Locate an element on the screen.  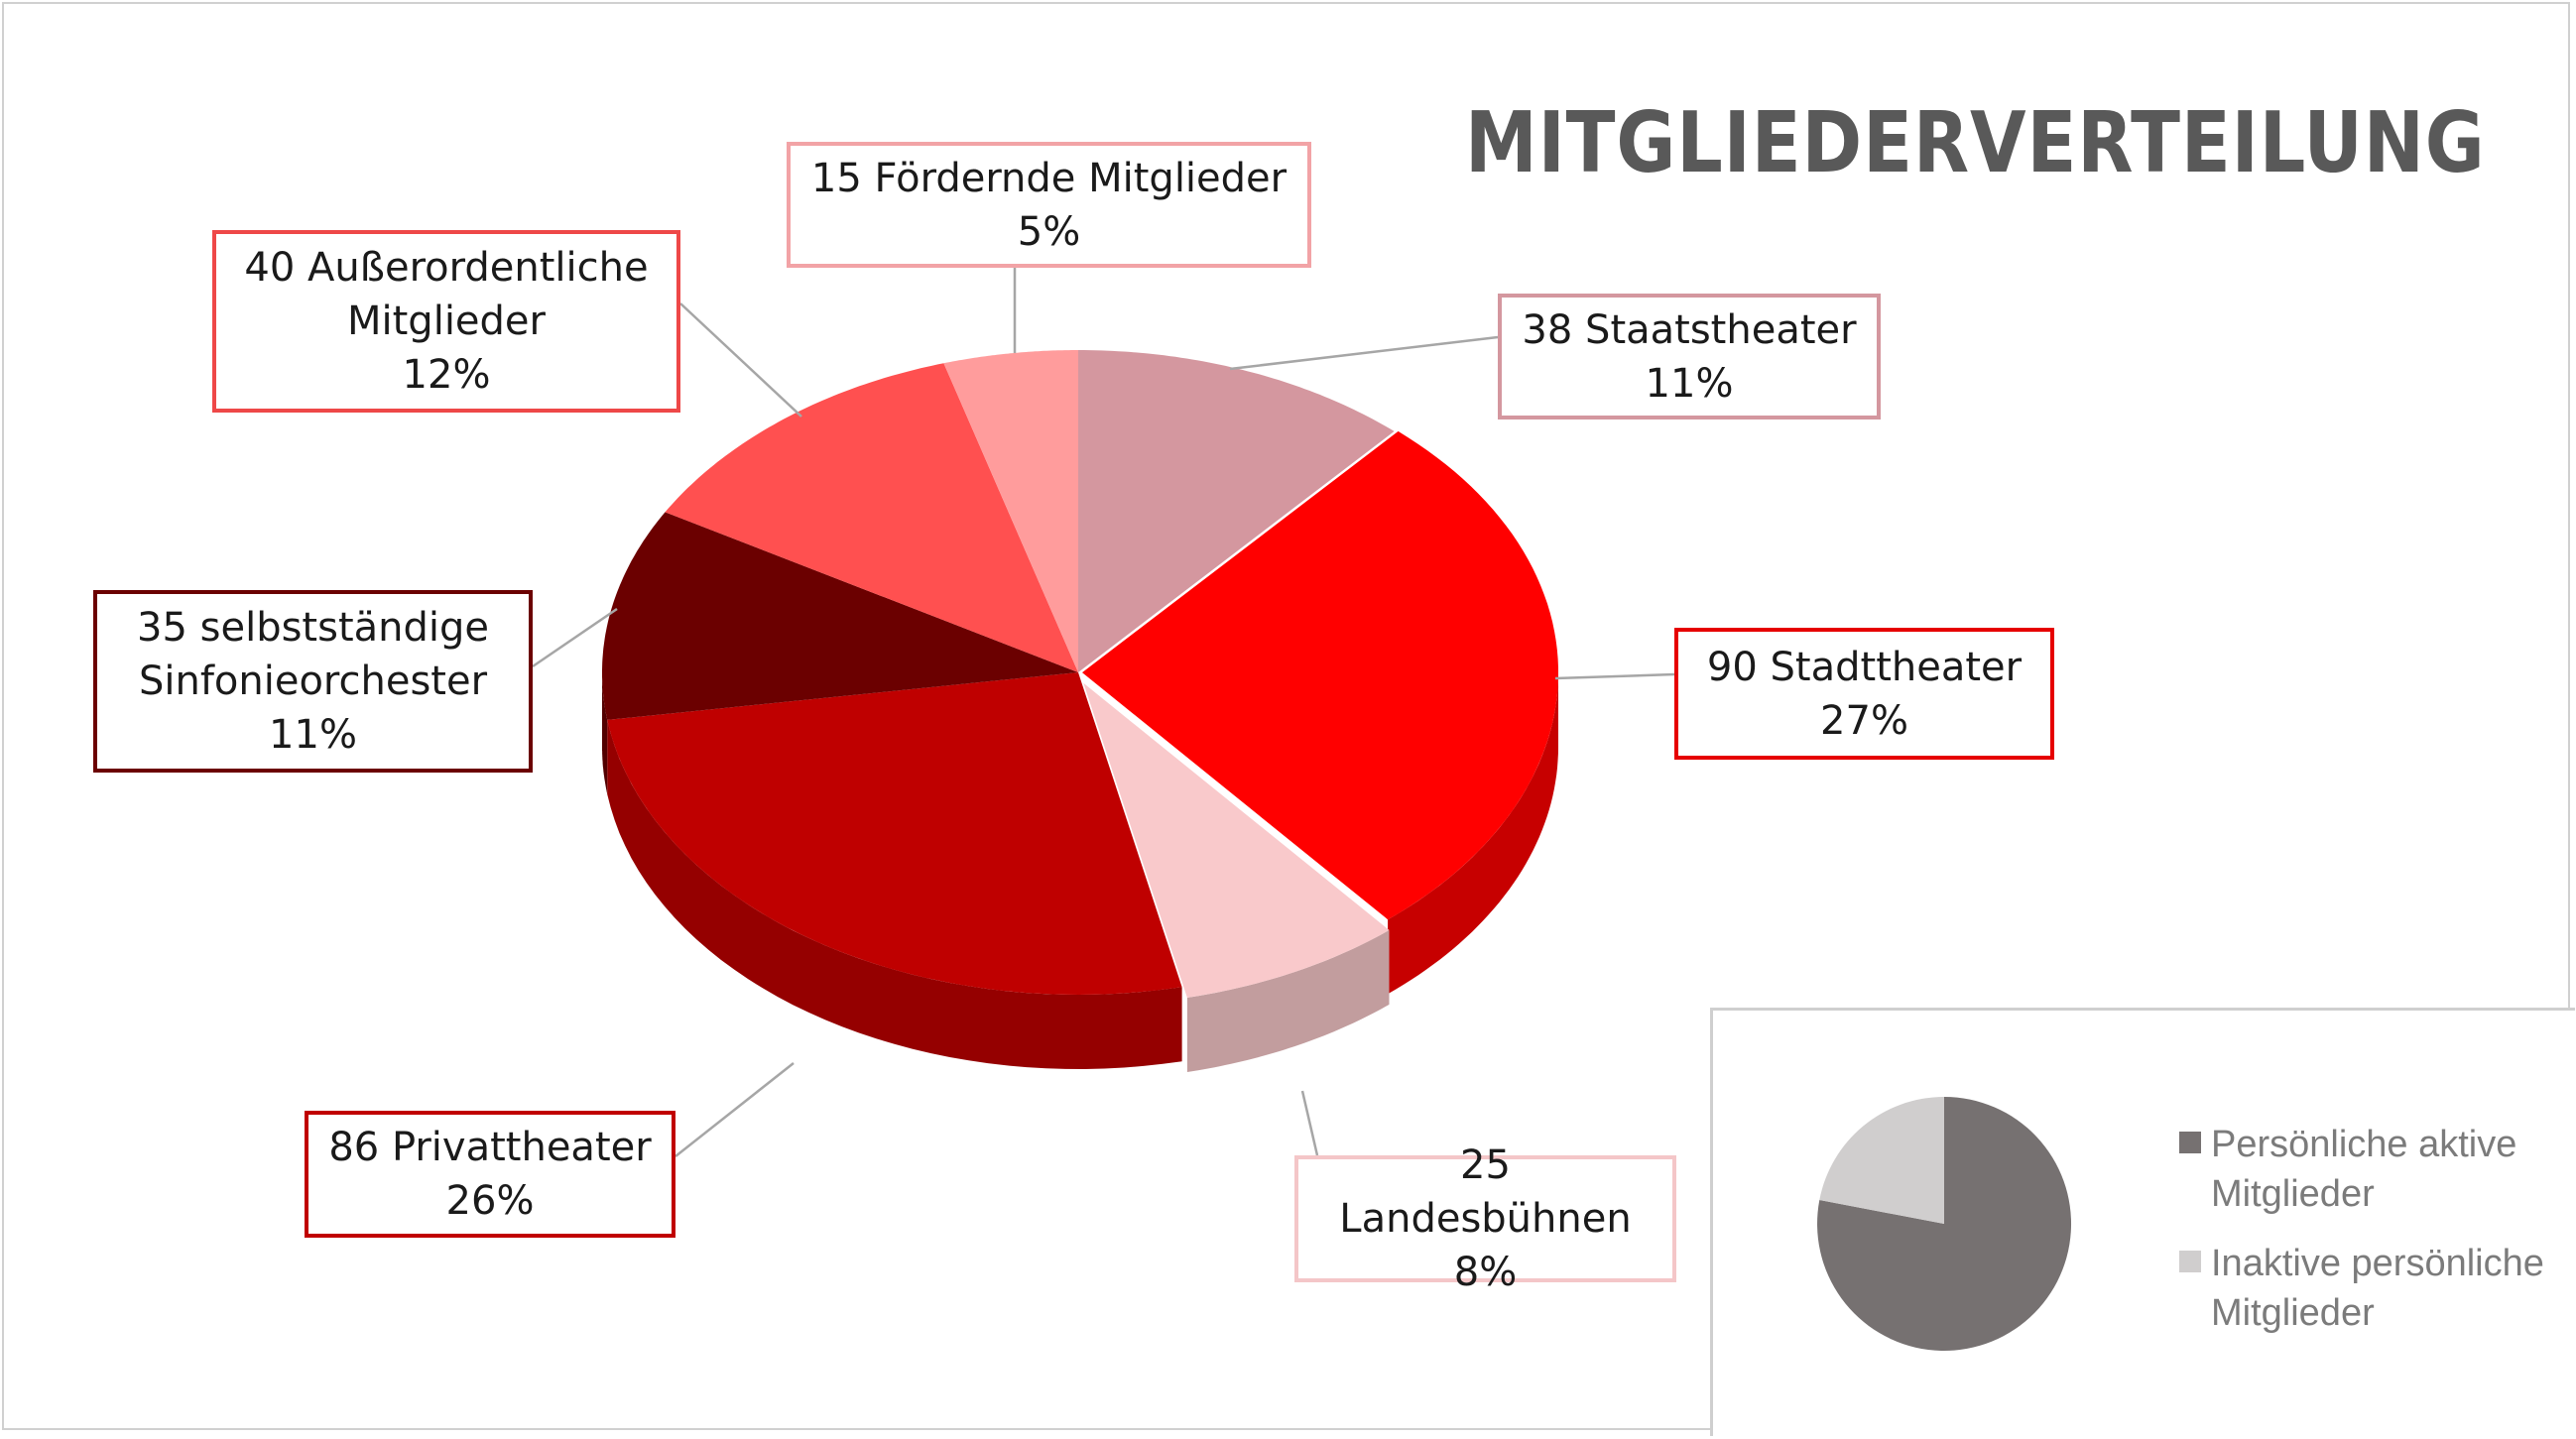
data-label-text: 38 Staatstheater is located at coordinates (1689, 330).